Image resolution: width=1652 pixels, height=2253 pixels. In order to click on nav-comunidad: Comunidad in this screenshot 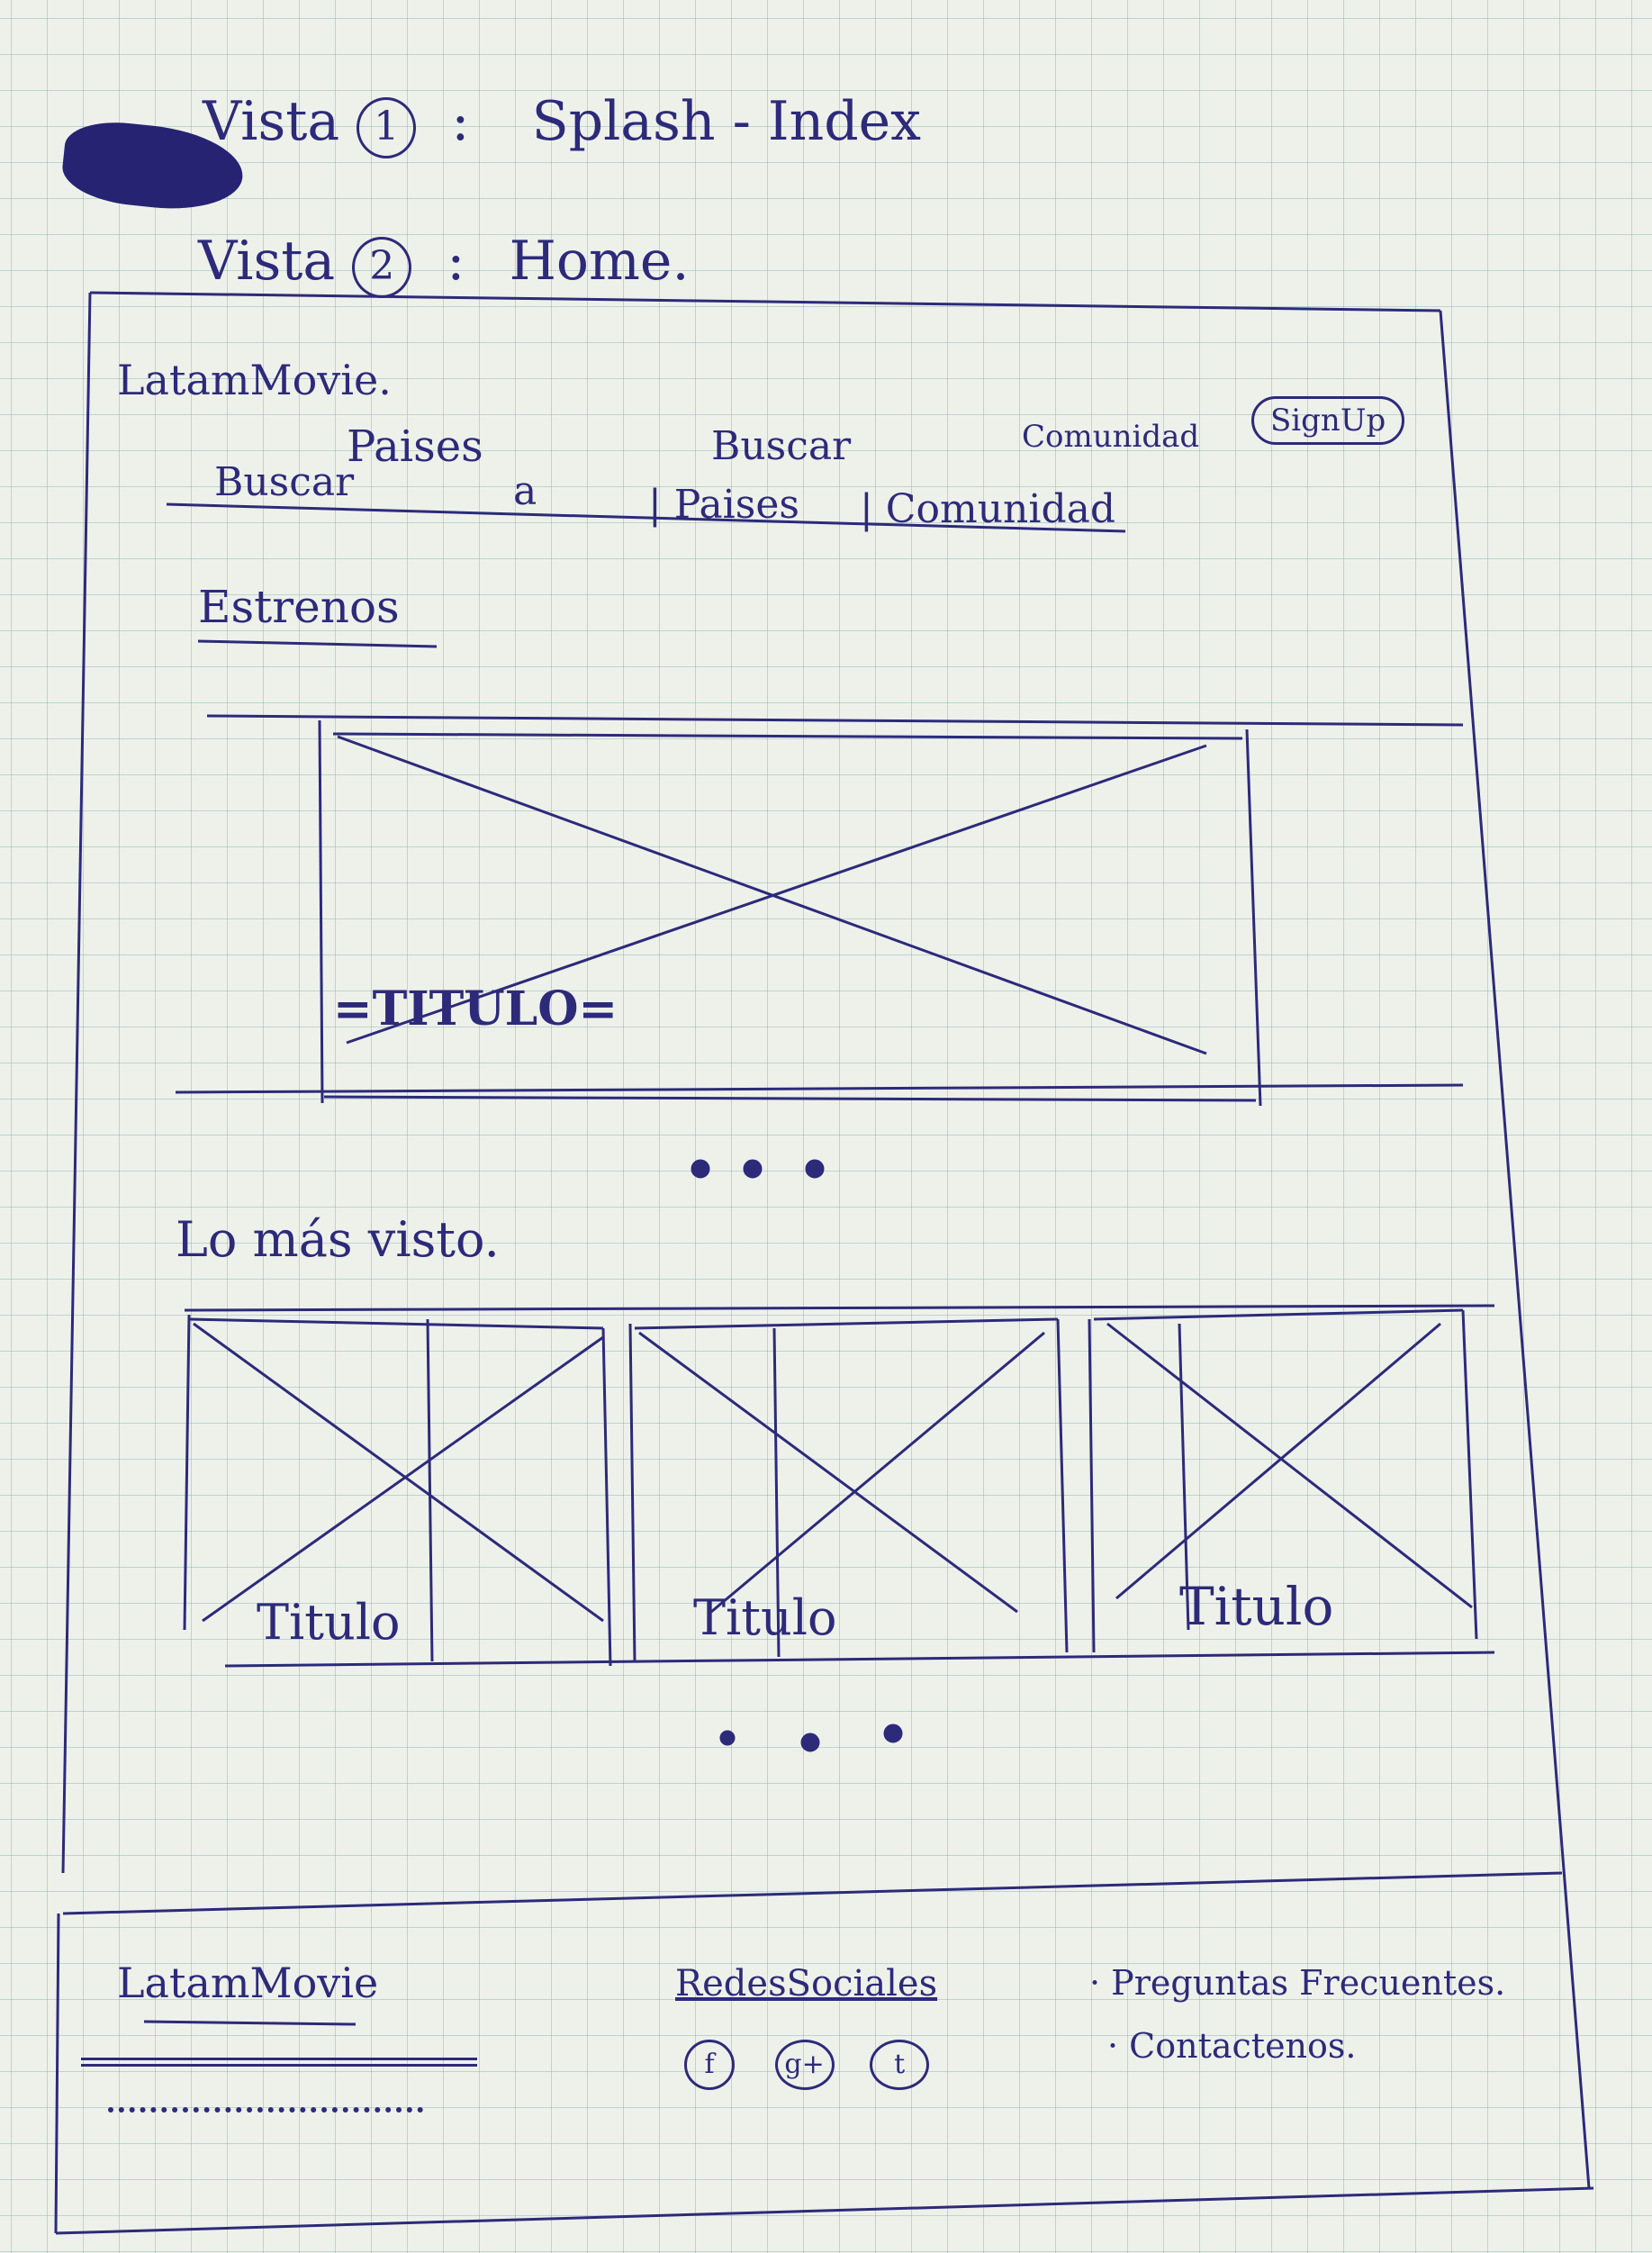, I will do `click(1111, 437)`.